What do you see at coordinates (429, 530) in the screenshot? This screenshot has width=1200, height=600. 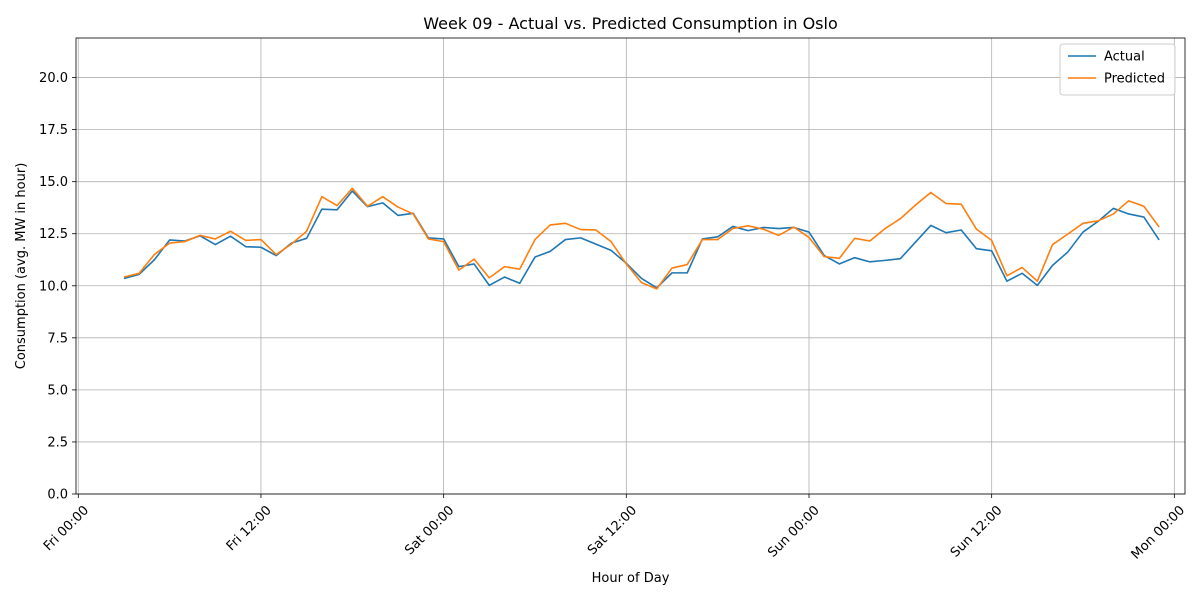 I see `x-tick-label: Sat 00:00` at bounding box center [429, 530].